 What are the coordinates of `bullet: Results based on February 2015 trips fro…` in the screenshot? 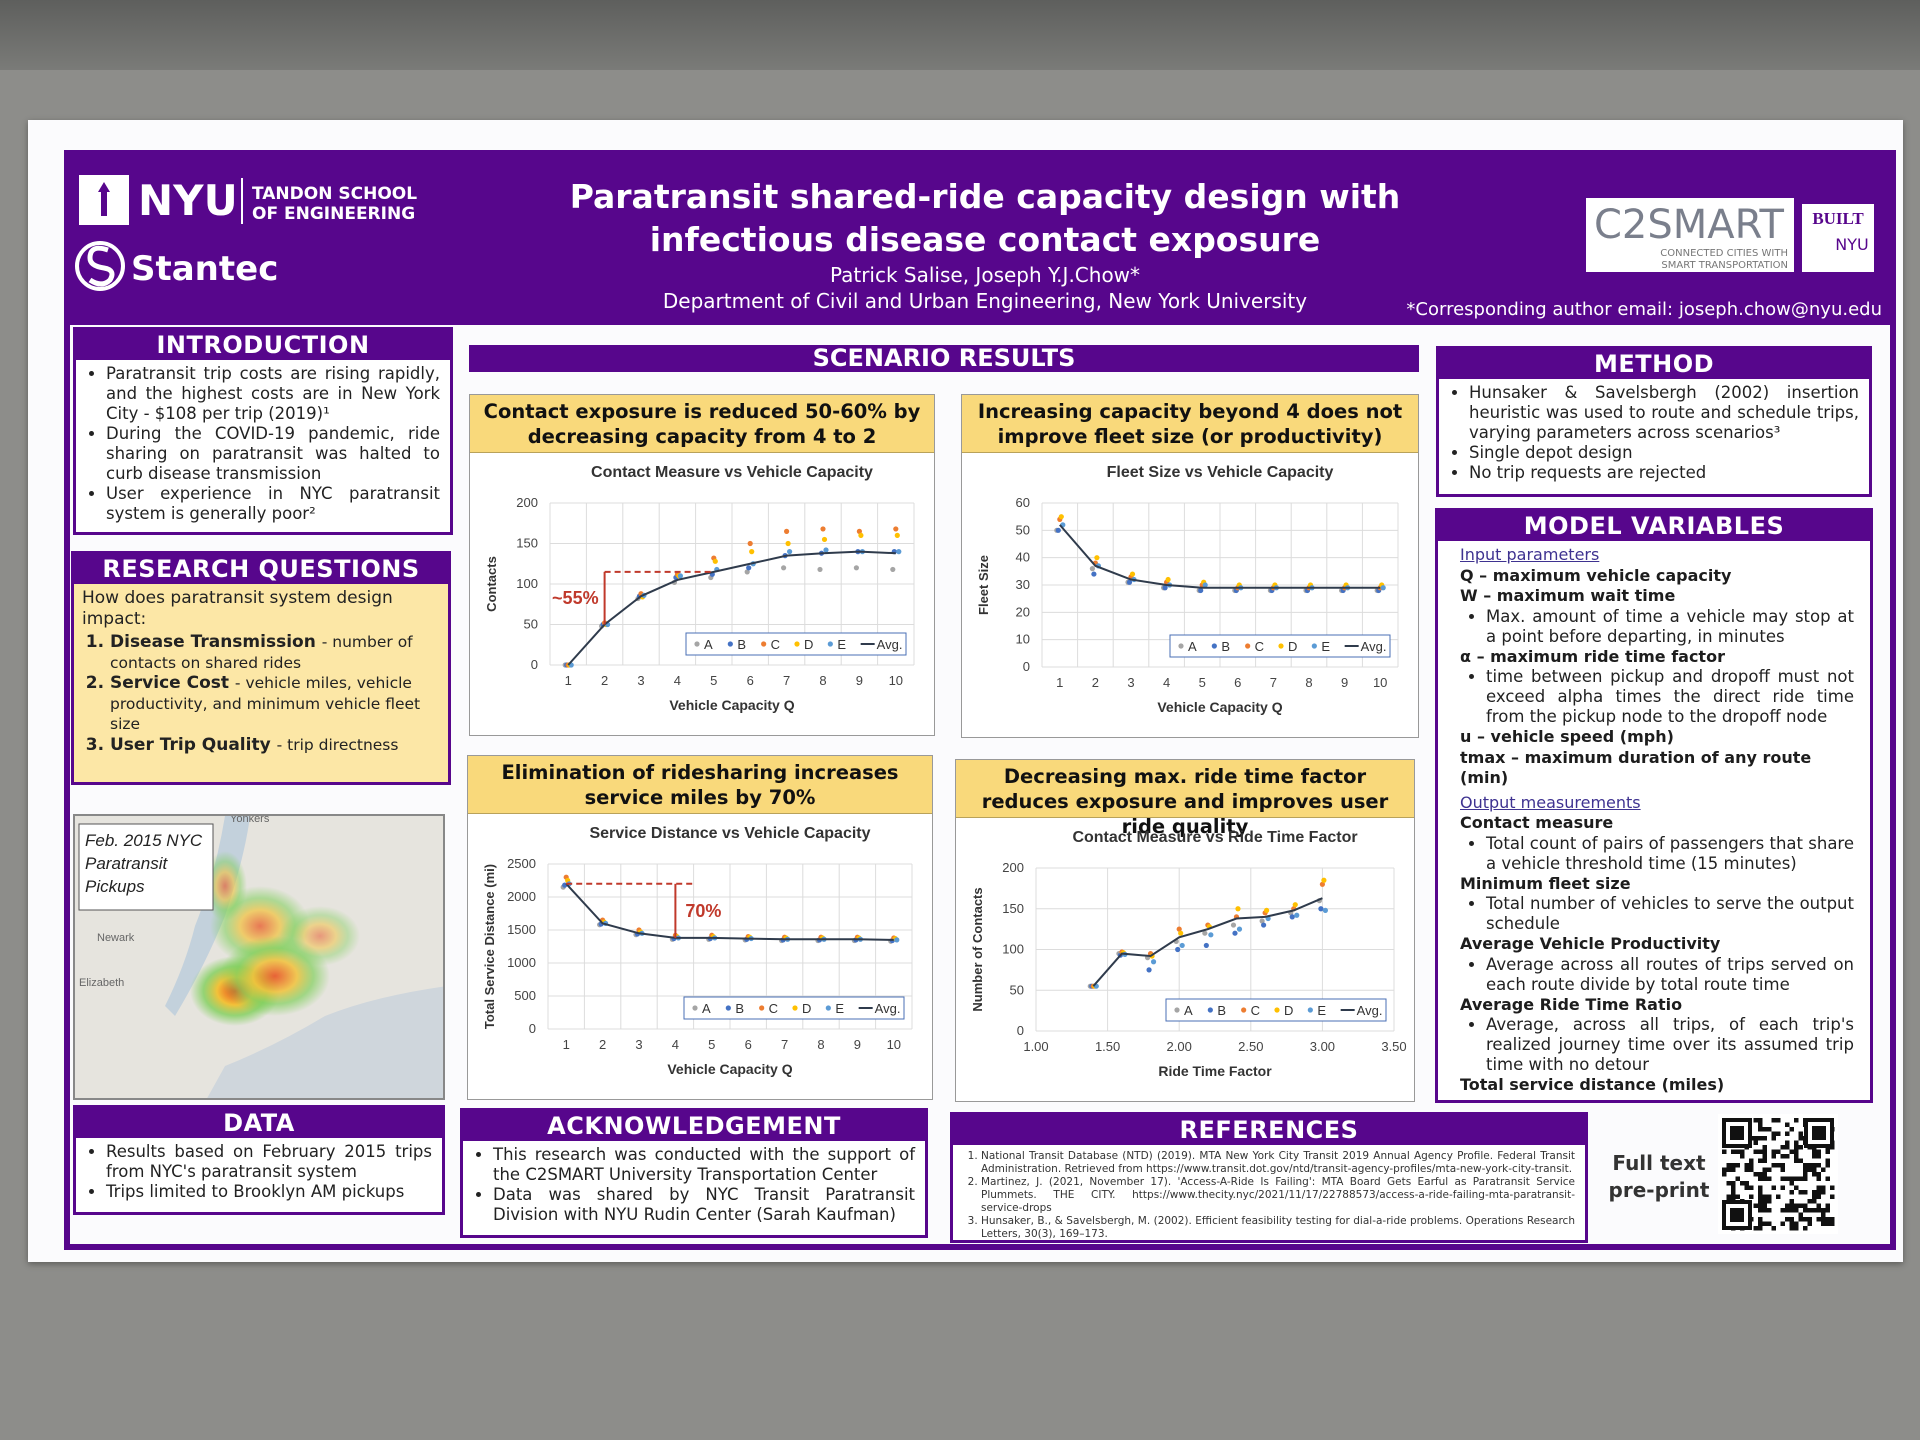 It's located at (269, 1162).